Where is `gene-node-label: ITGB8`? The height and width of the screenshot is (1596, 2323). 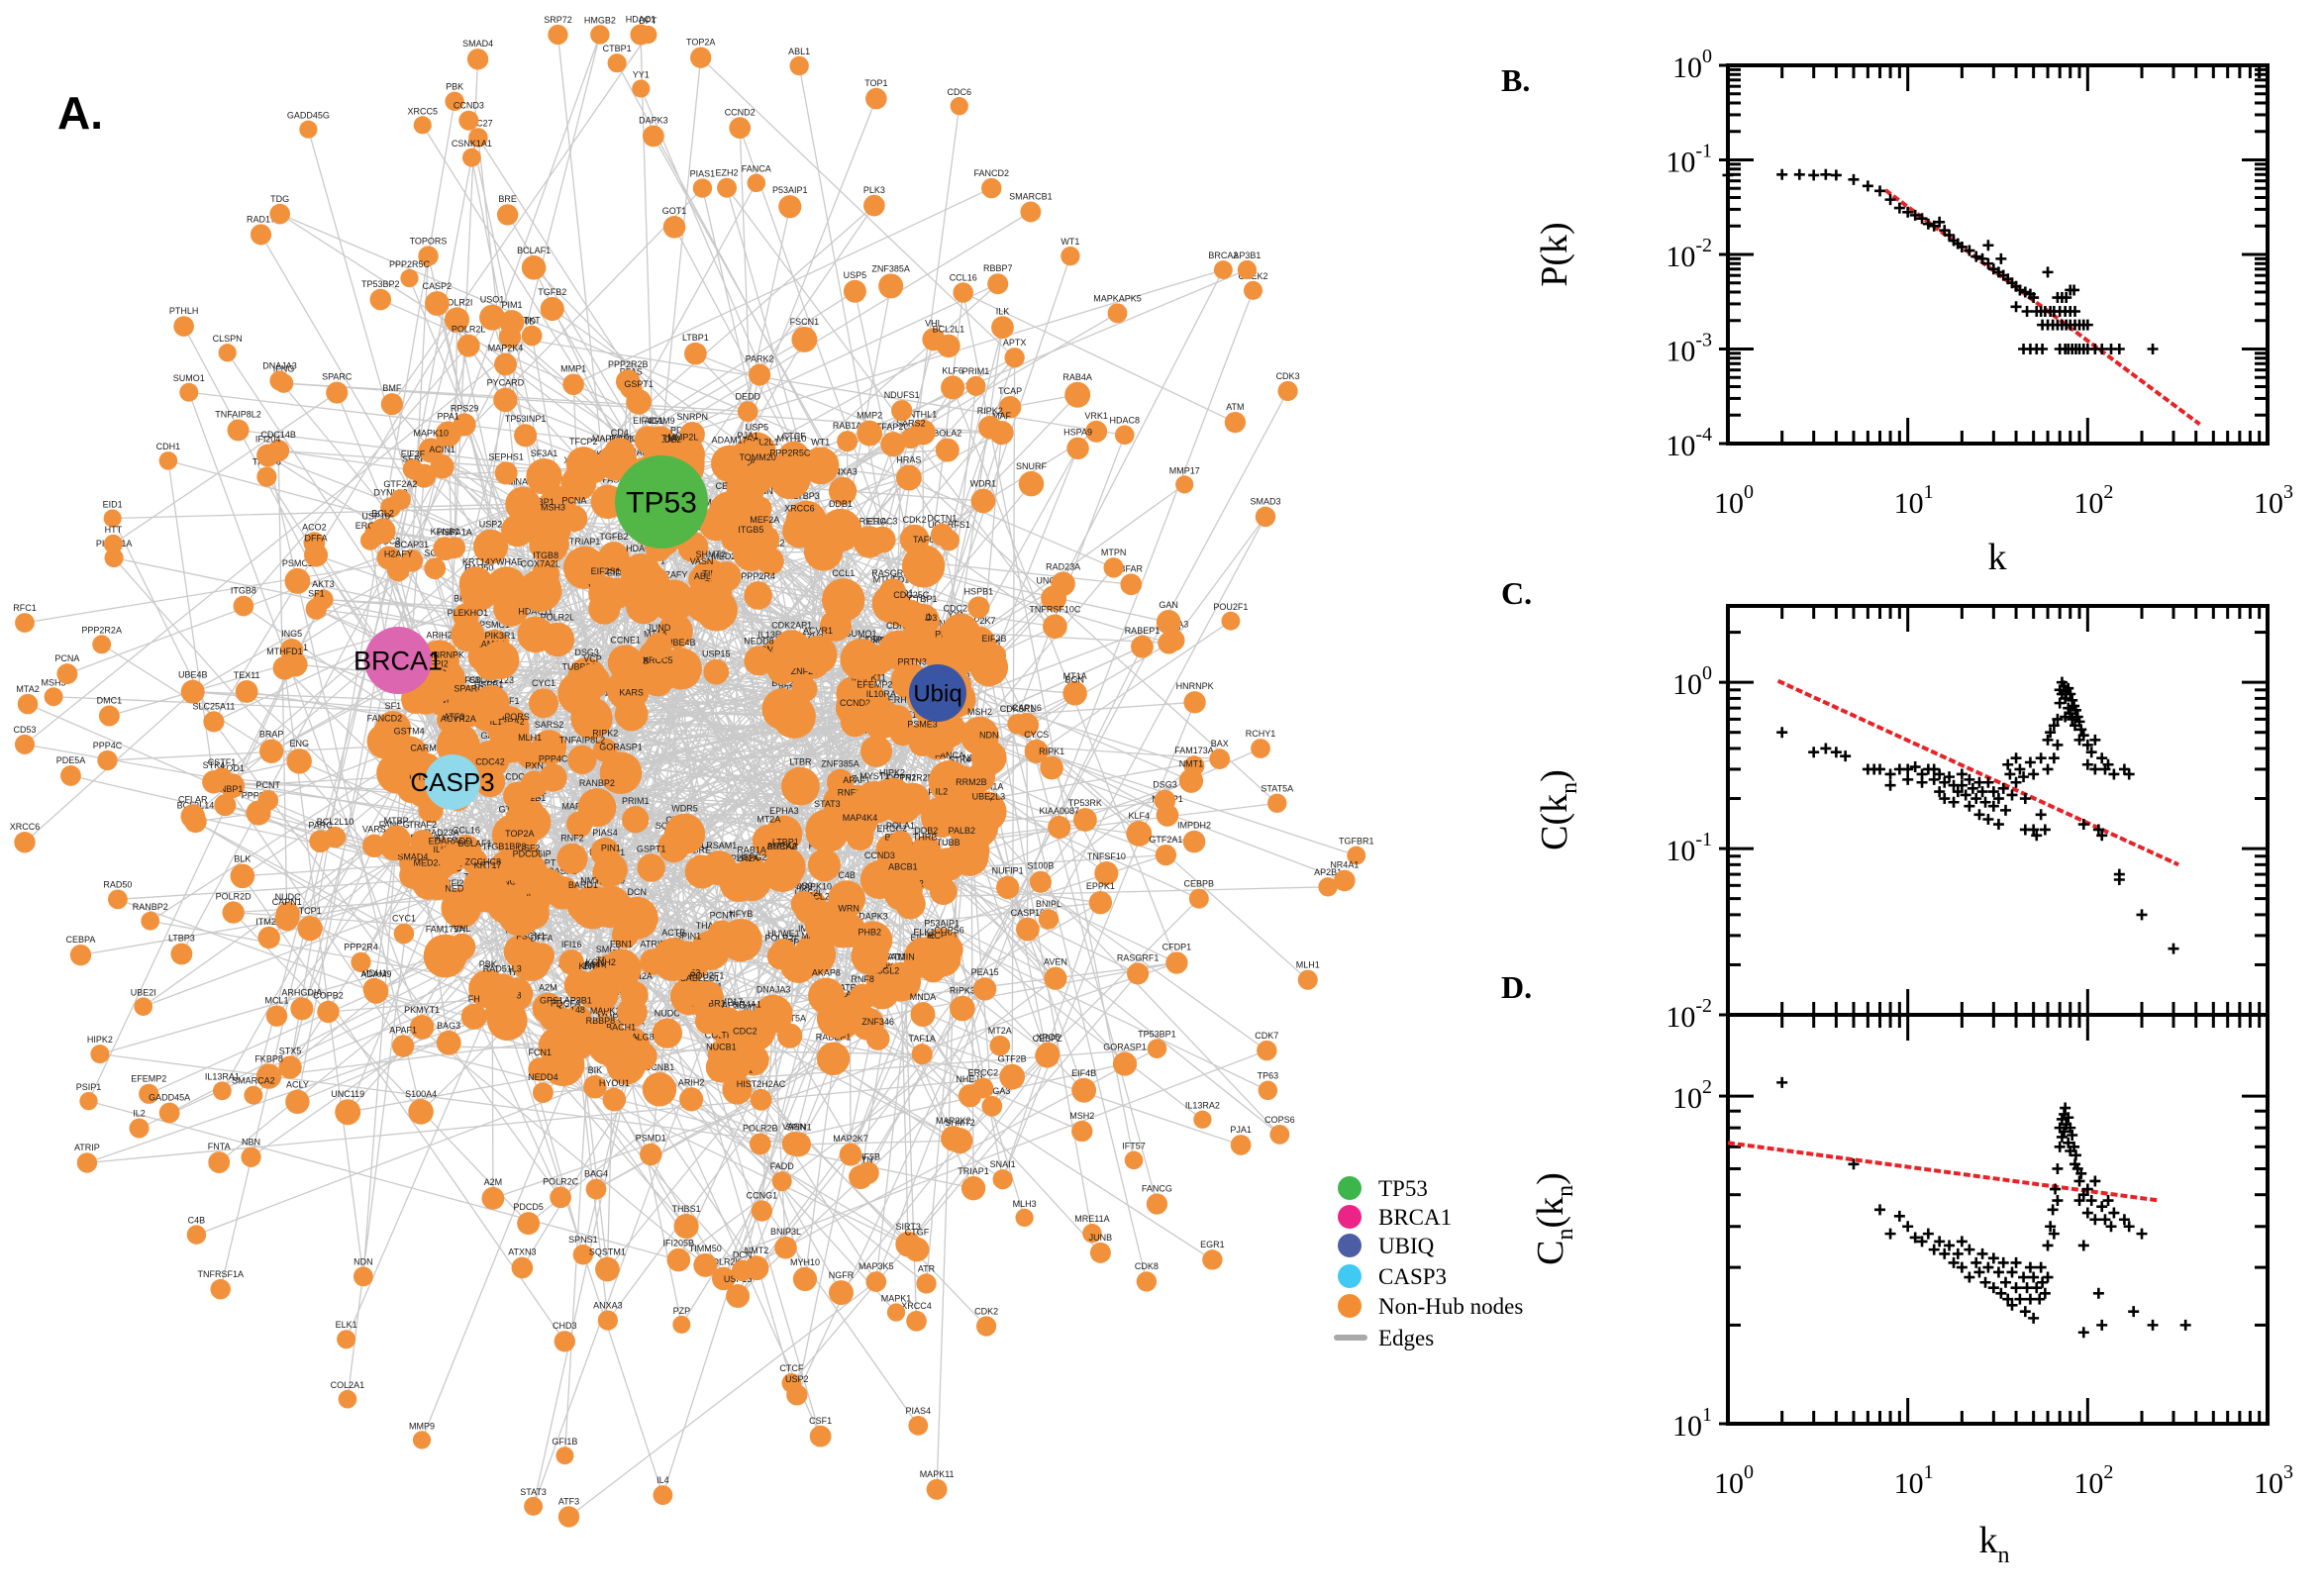 gene-node-label: ITGB8 is located at coordinates (546, 555).